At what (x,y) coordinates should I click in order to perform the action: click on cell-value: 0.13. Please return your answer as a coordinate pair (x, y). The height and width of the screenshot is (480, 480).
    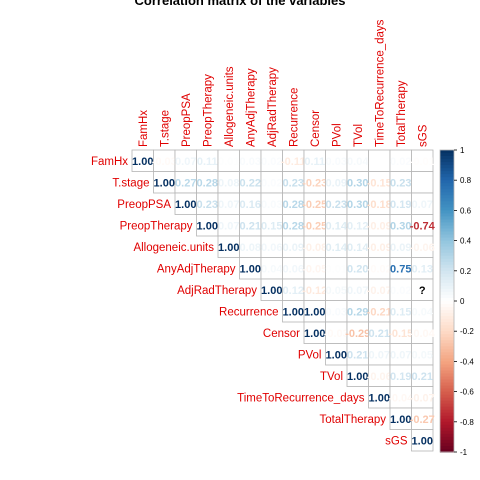
    Looking at the image, I should click on (422, 269).